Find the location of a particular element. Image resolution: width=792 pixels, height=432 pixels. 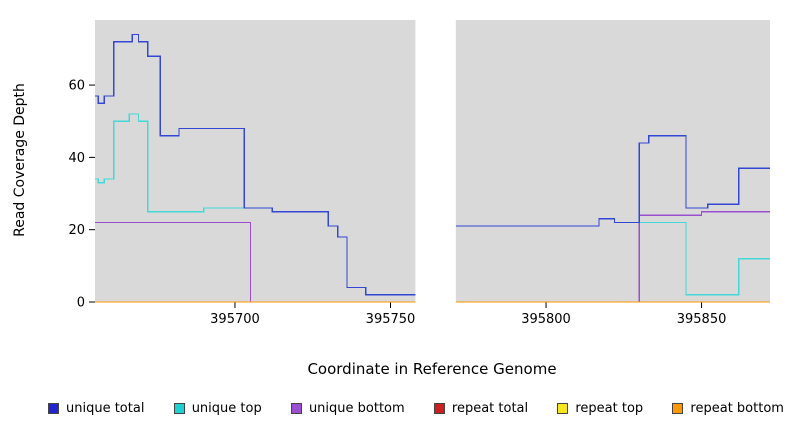

legend-label-unique-total: unique total is located at coordinates (105, 408).